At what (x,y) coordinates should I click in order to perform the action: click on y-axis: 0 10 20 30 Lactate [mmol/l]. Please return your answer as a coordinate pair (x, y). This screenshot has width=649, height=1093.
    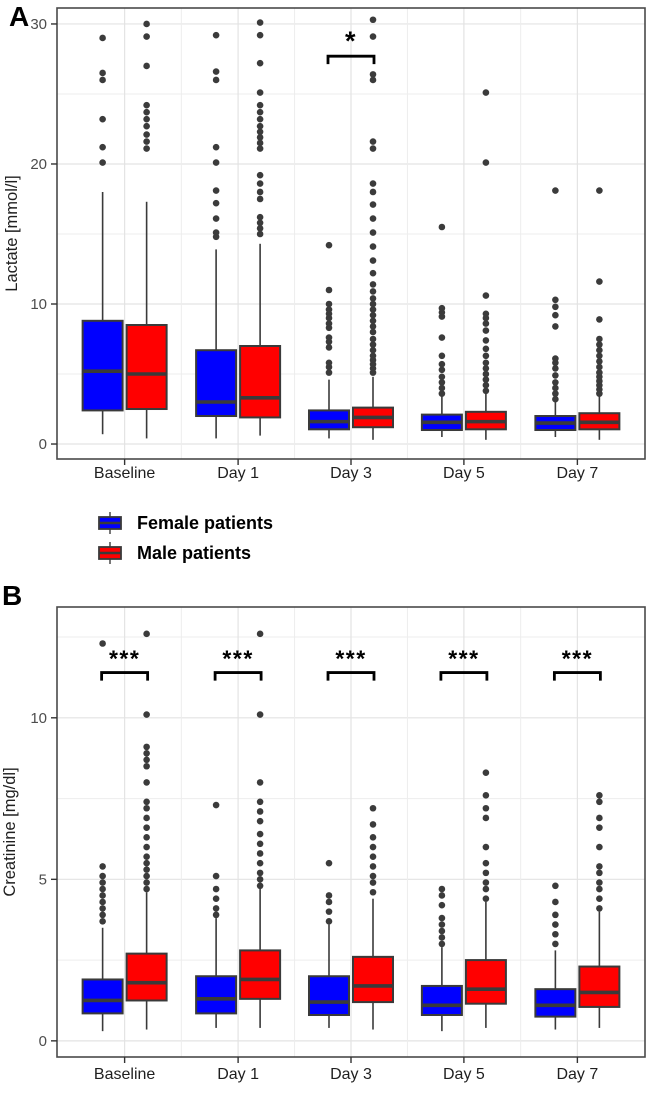
    Looking at the image, I should click on (30, 234).